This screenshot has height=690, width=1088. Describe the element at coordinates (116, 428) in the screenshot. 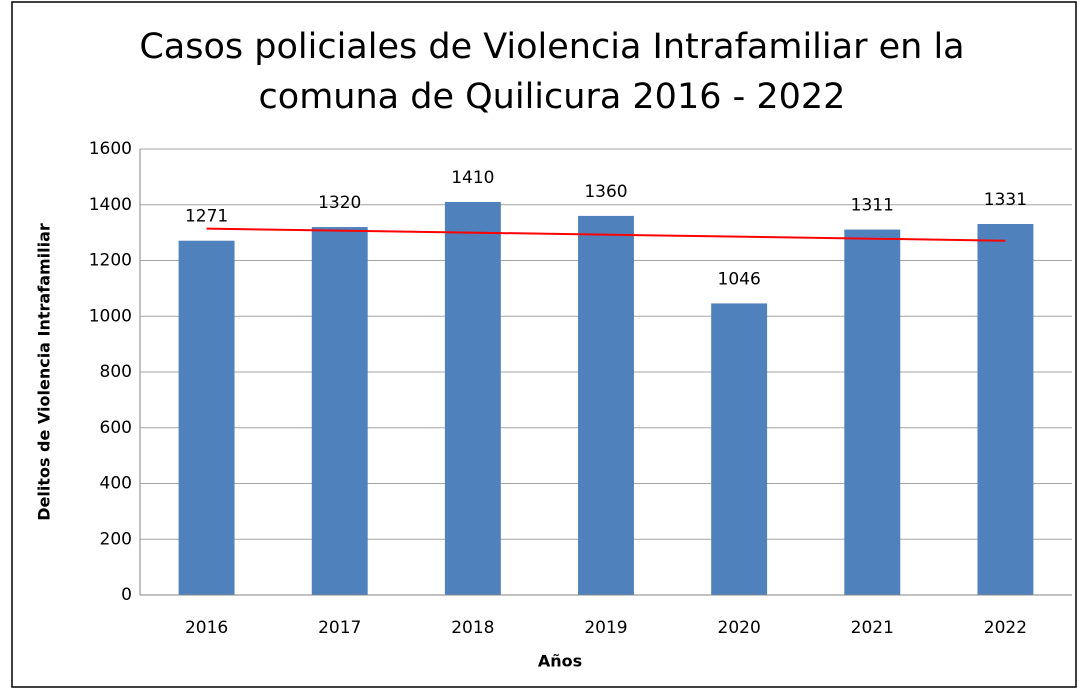

I see `y-tick-label: 600` at that location.